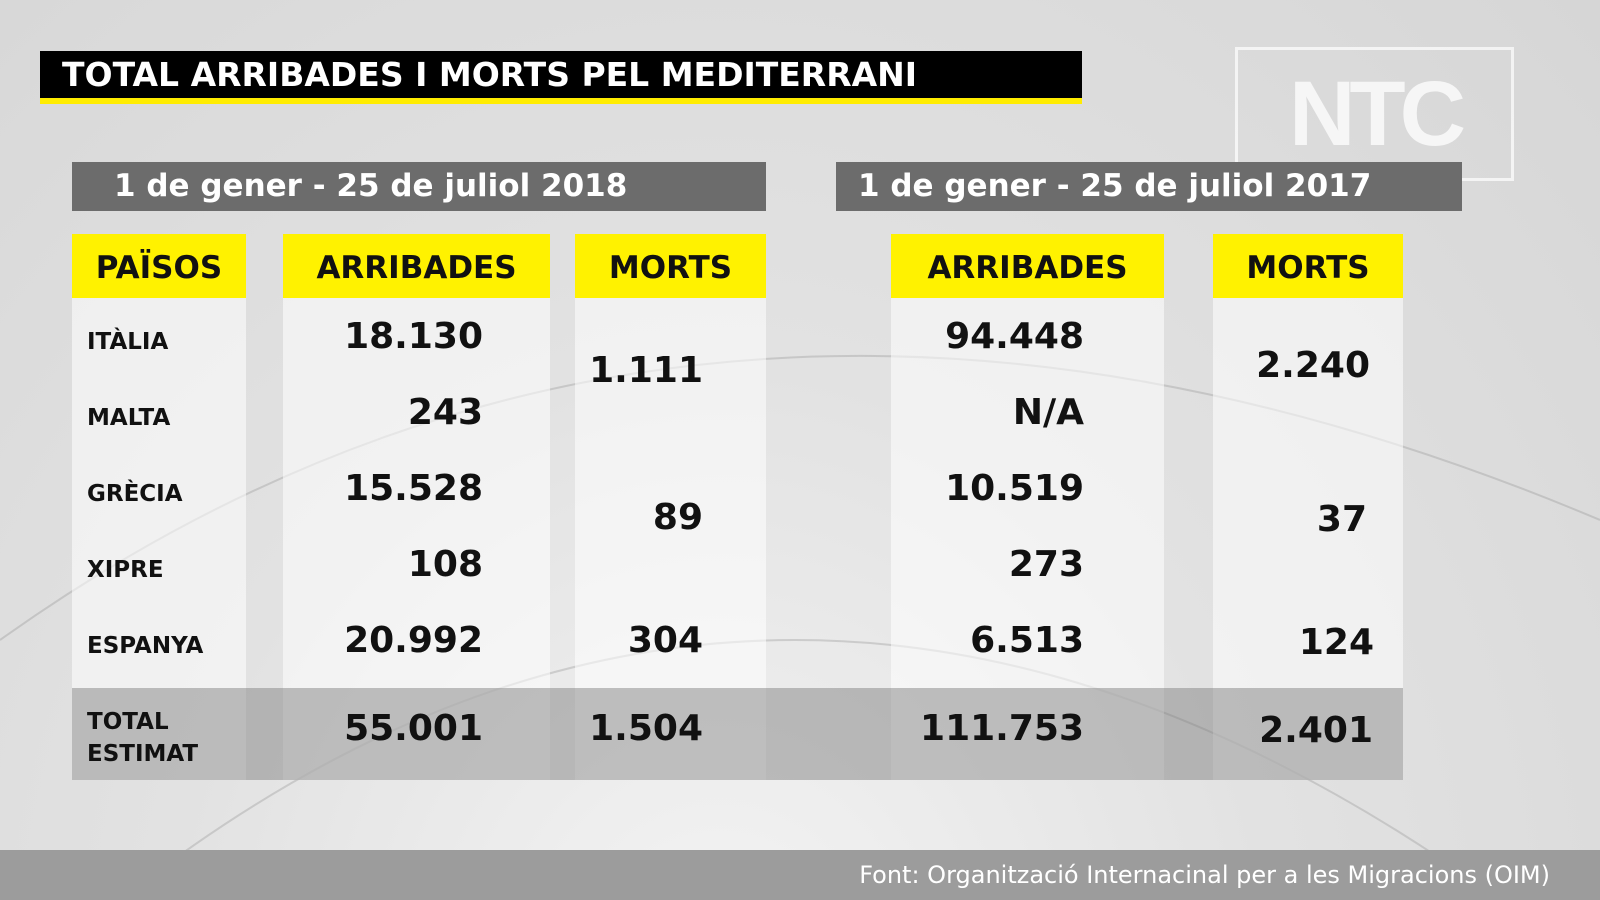 The width and height of the screenshot is (1600, 900). What do you see at coordinates (1316, 730) in the screenshot?
I see `total-deaths-2017: 2.401` at bounding box center [1316, 730].